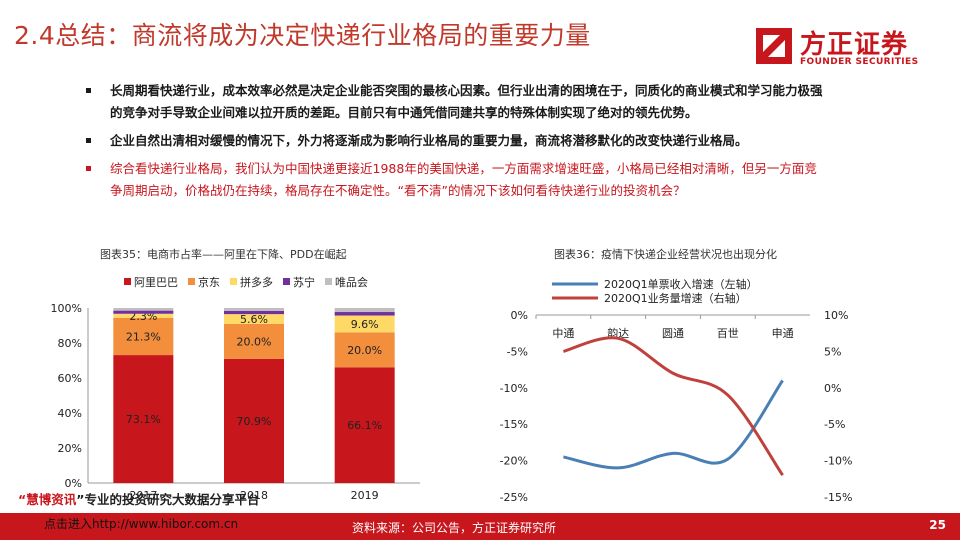 The height and width of the screenshot is (540, 960). Describe the element at coordinates (254, 495) in the screenshot. I see `x-tick-label: 2018` at that location.